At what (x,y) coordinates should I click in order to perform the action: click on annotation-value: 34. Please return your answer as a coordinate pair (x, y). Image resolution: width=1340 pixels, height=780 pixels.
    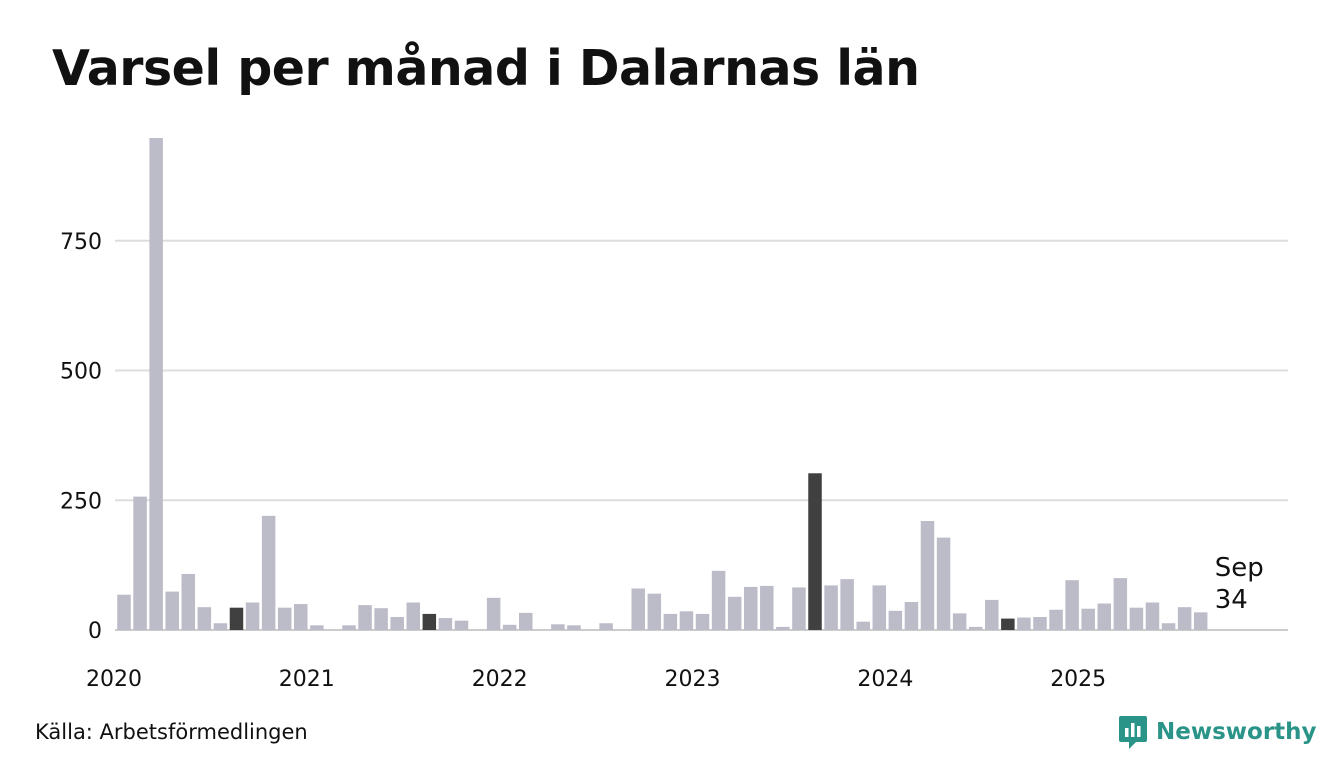
    Looking at the image, I should click on (1231, 600).